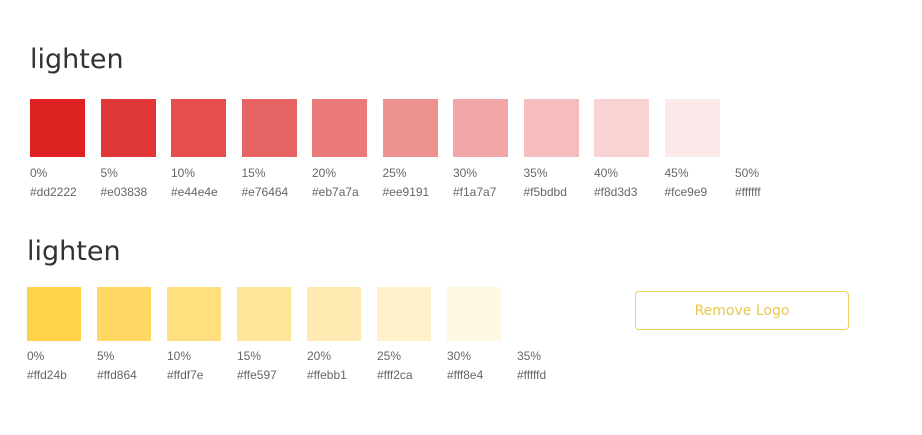  Describe the element at coordinates (47, 375) in the screenshot. I see `swatch-hex: #ffd24b` at that location.